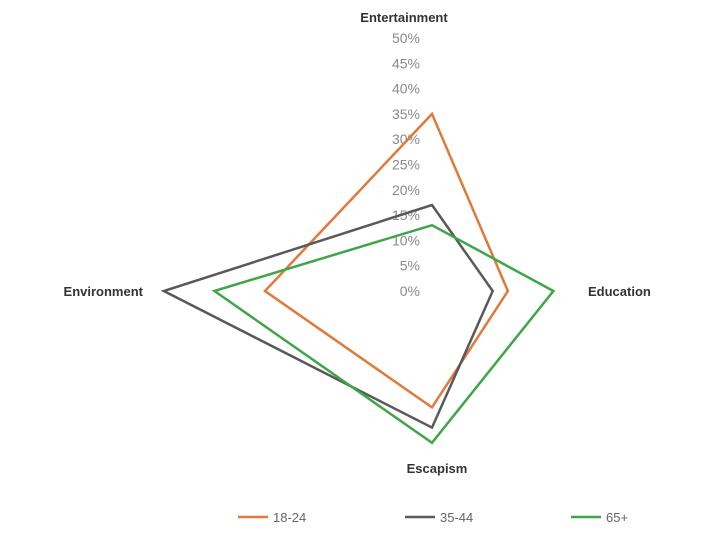 This screenshot has width=715, height=538. I want to click on tick-label: 20%, so click(406, 190).